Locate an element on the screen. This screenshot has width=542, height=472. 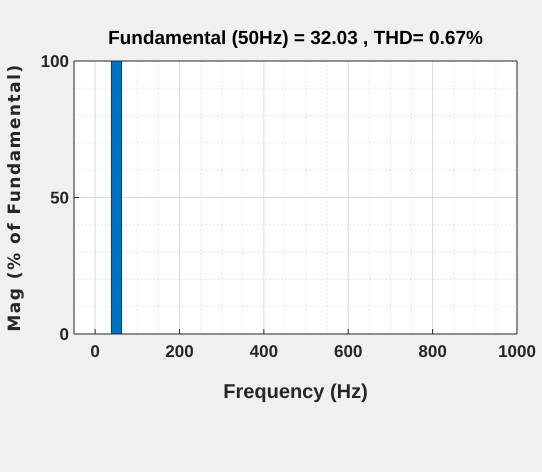
y-tick-label: 100 is located at coordinates (54, 62).